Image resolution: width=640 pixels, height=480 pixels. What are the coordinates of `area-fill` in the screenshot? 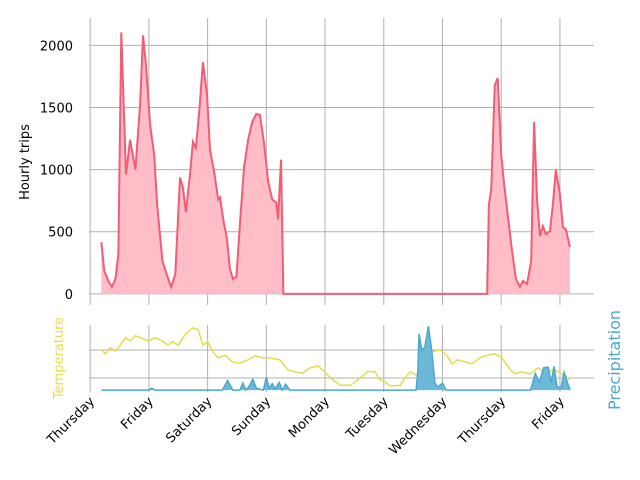 It's located at (335, 358).